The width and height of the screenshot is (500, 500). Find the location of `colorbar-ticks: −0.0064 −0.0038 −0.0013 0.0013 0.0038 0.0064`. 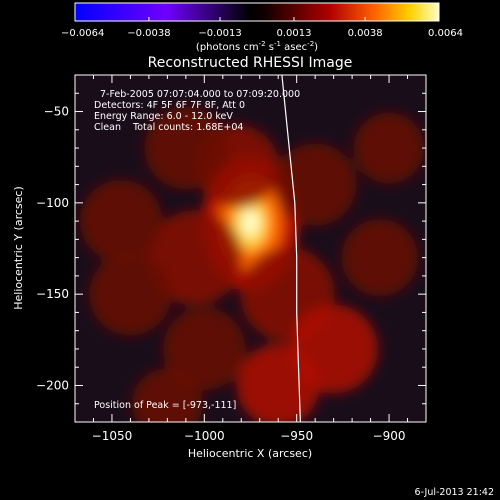

colorbar-ticks: −0.0064 −0.0038 −0.0013 0.0013 0.0038 0.0064 is located at coordinates (262, 28).